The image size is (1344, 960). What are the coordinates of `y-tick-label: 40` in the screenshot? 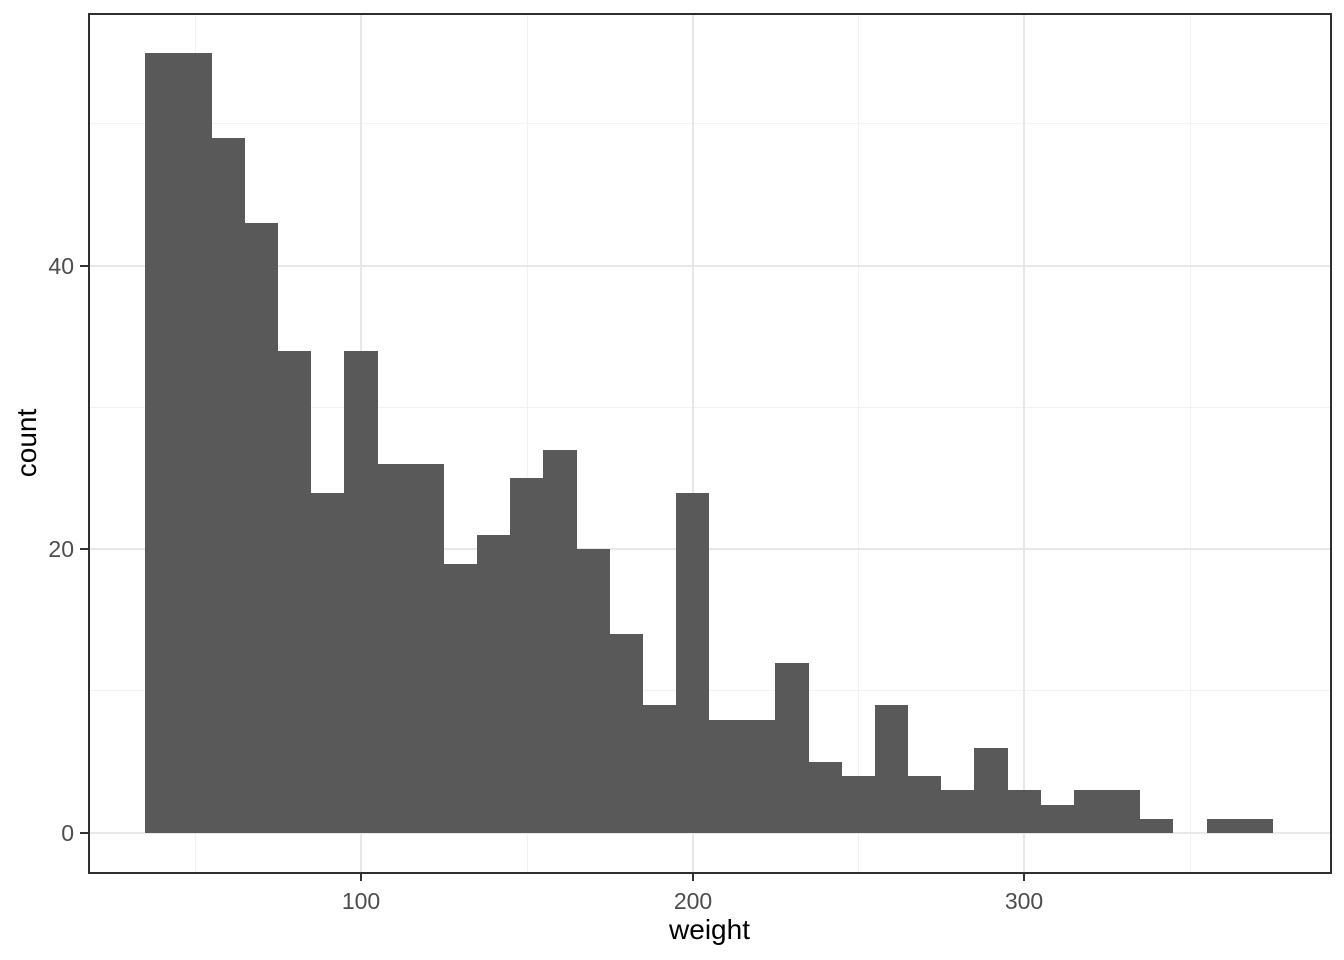 It's located at (61, 266).